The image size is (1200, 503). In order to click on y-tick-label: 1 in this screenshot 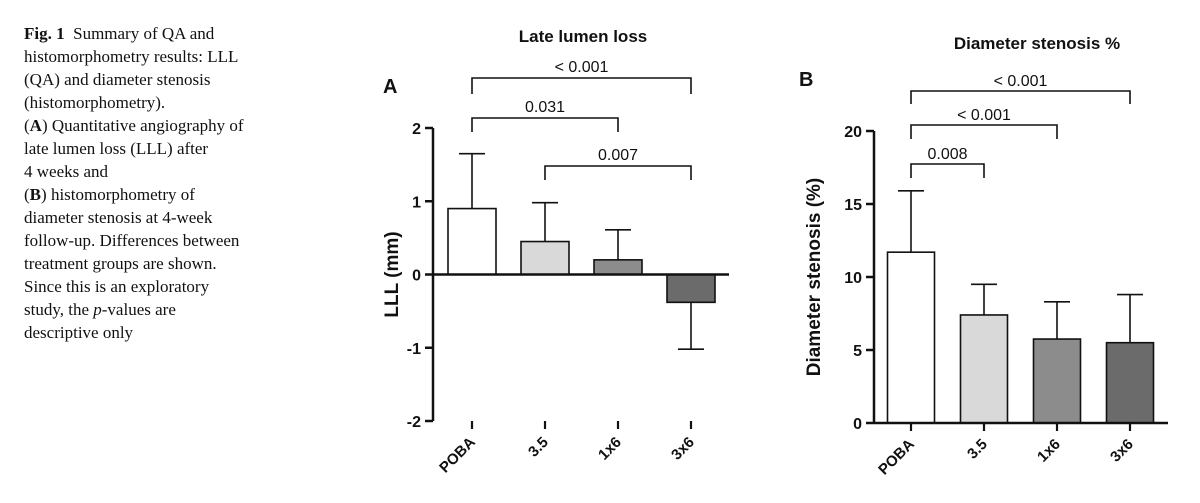, I will do `click(416, 202)`.